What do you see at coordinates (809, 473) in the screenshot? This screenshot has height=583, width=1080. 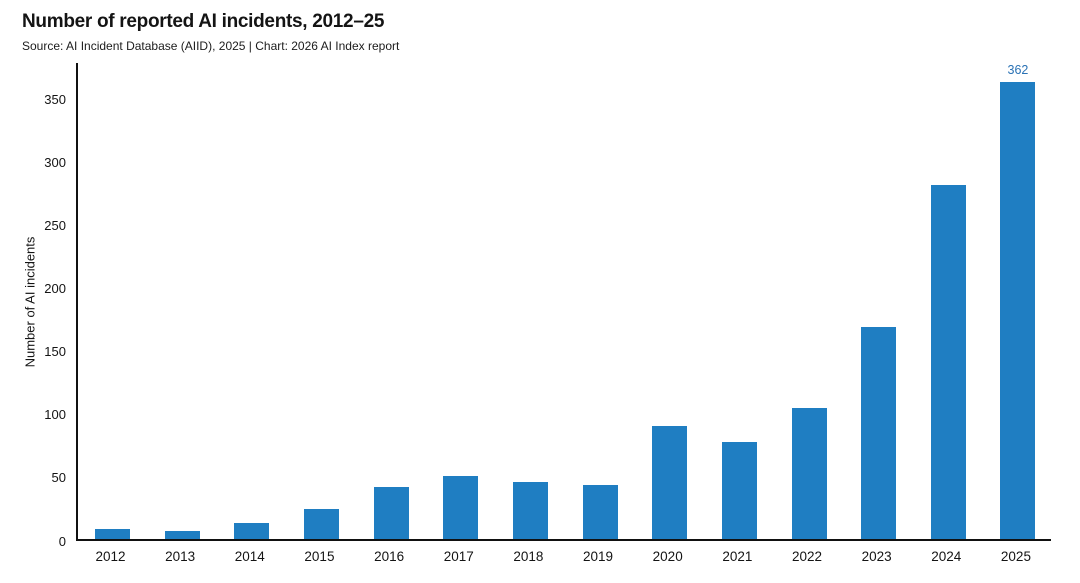 I see `bar-2022` at bounding box center [809, 473].